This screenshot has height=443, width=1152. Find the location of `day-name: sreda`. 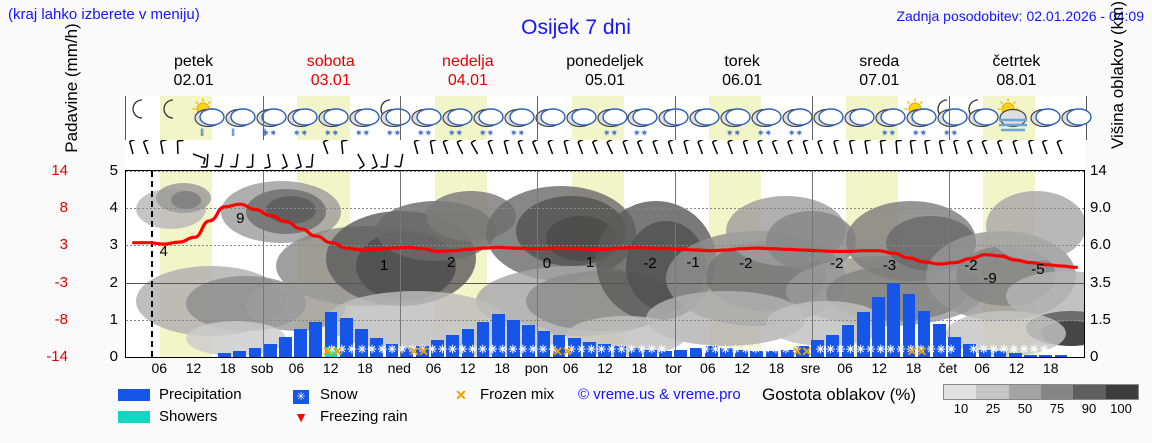

day-name: sreda is located at coordinates (879, 61).